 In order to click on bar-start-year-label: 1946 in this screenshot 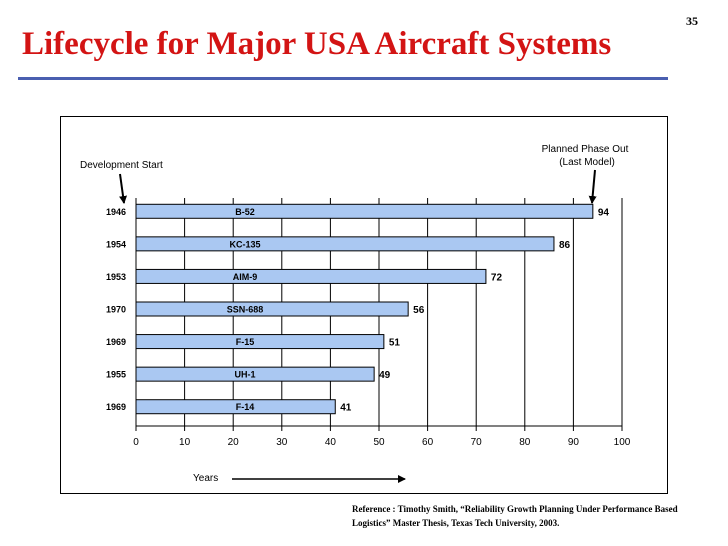, I will do `click(116, 212)`.